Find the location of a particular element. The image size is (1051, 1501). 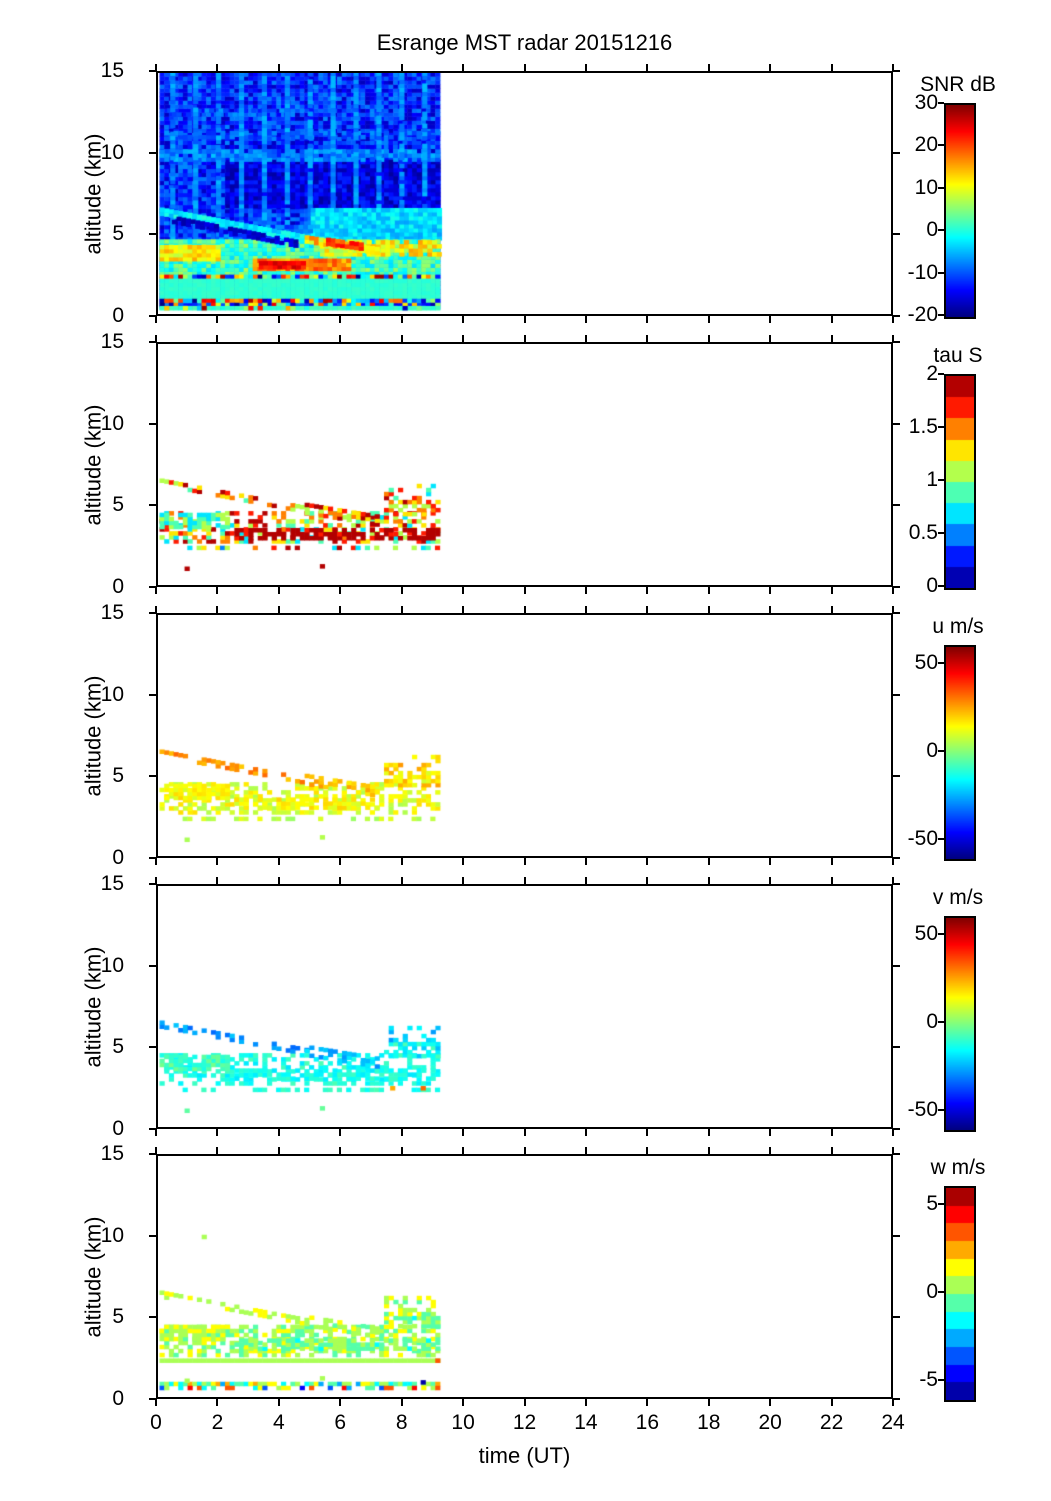

x-tick-label: 2 is located at coordinates (217, 1422).